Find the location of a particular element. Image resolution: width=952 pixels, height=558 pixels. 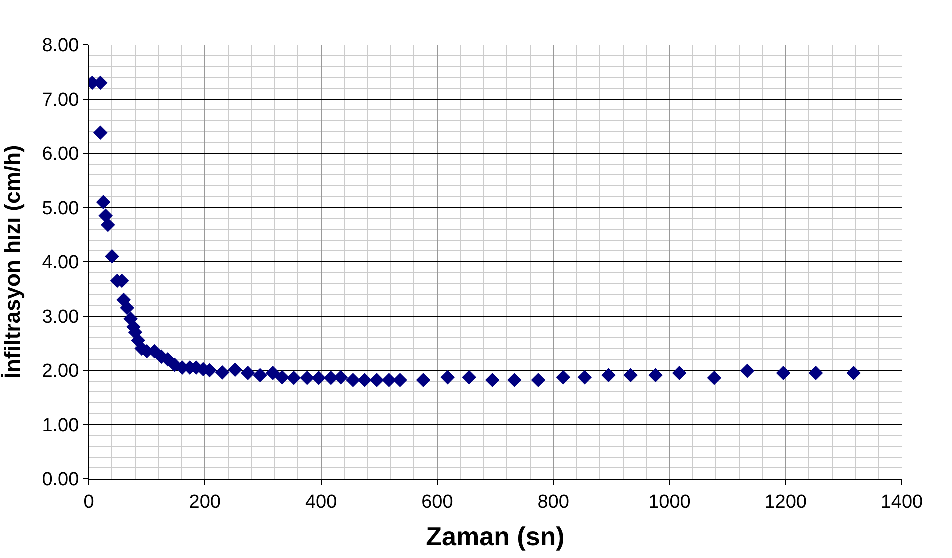

x-tick-label: 1000 is located at coordinates (669, 502).